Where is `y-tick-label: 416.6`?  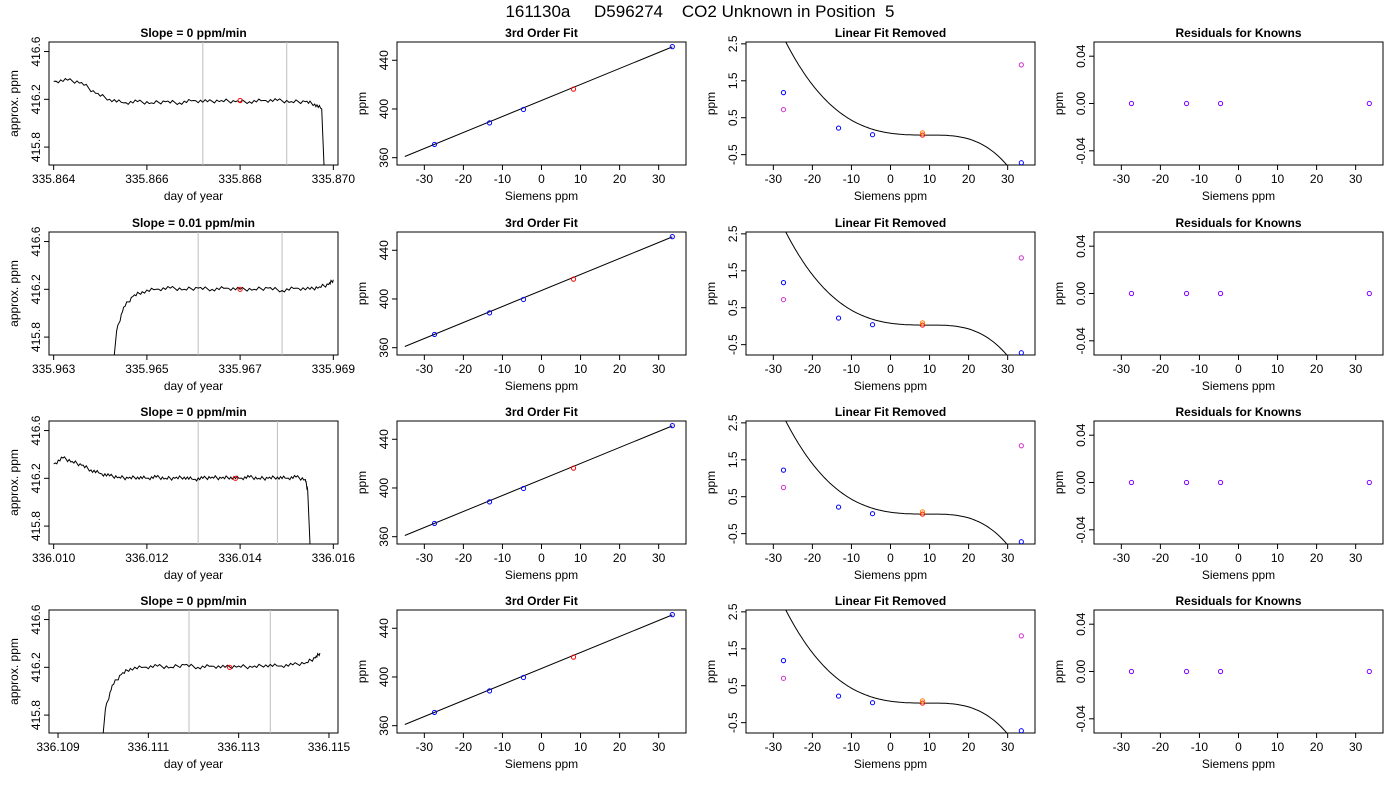 y-tick-label: 416.6 is located at coordinates (36, 430).